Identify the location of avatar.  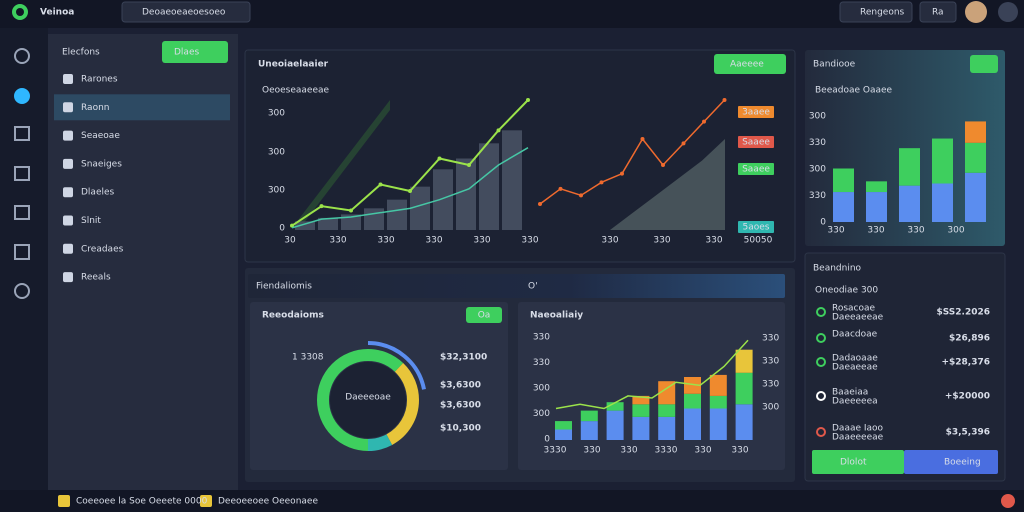
(976, 12).